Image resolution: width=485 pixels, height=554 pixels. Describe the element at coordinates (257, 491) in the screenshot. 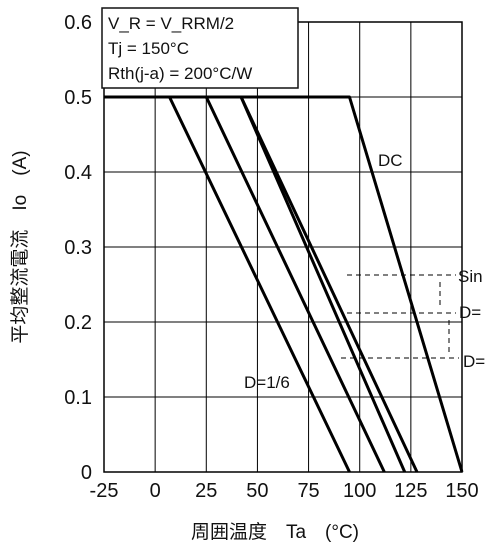

I see `x-tick-label: 50` at that location.